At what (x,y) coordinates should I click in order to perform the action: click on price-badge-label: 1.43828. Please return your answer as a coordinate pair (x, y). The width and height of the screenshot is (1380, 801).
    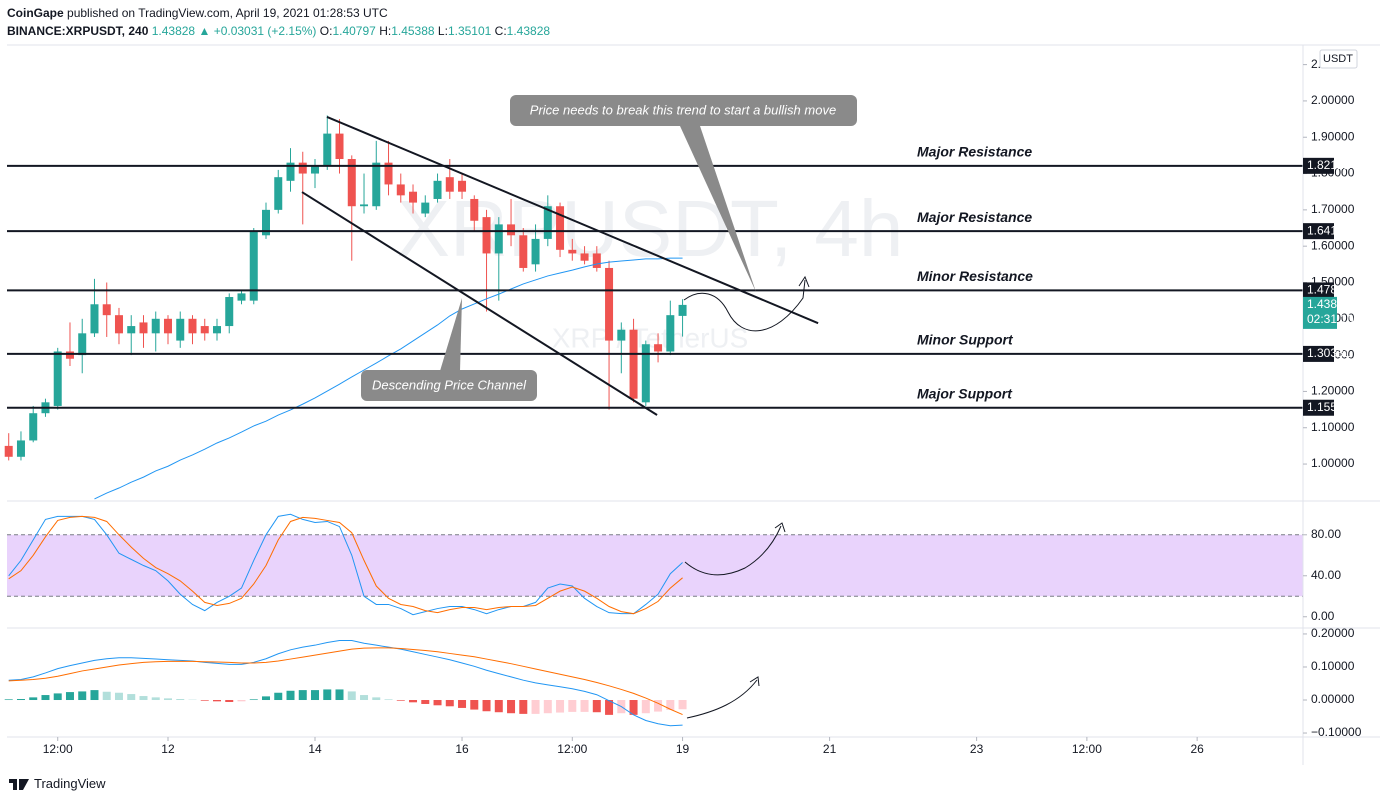
    Looking at the image, I should click on (1329, 304).